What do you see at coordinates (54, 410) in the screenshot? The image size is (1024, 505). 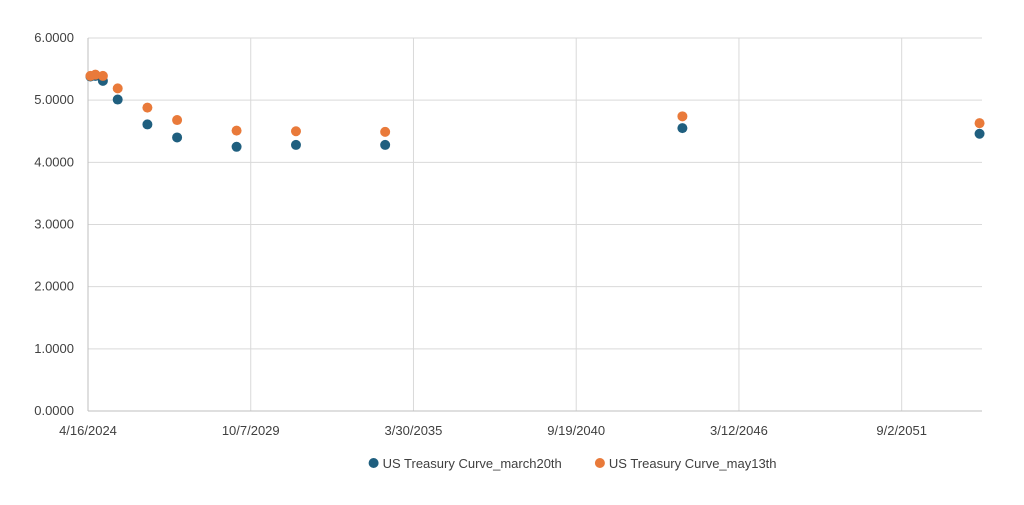 I see `y-tick-label: 0.0000` at bounding box center [54, 410].